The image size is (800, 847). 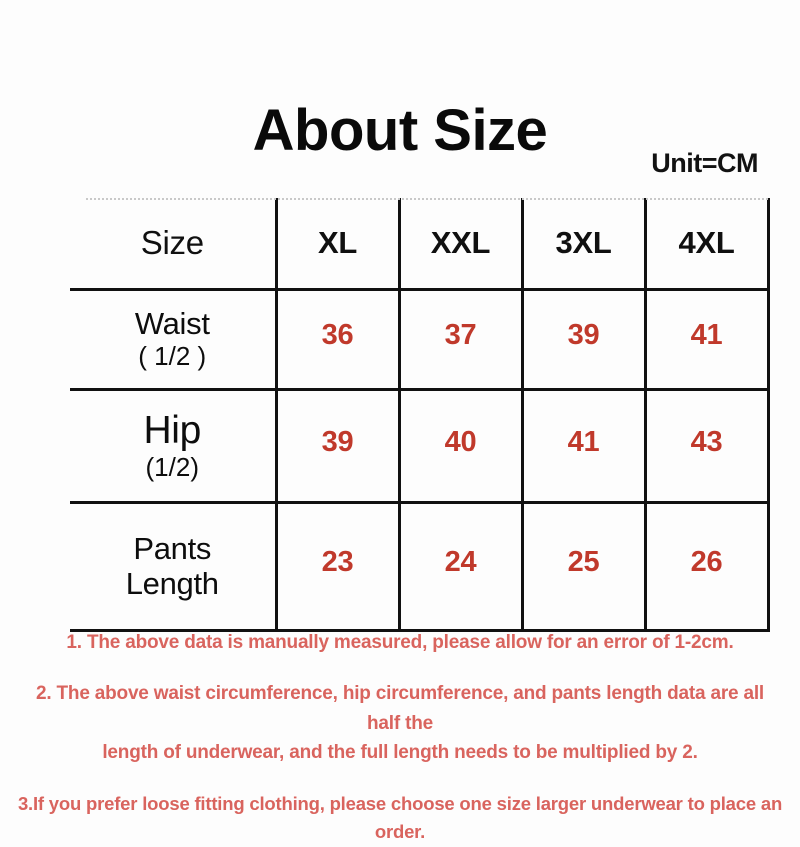 I want to click on cell-pants-xxl: 24, so click(x=461, y=567).